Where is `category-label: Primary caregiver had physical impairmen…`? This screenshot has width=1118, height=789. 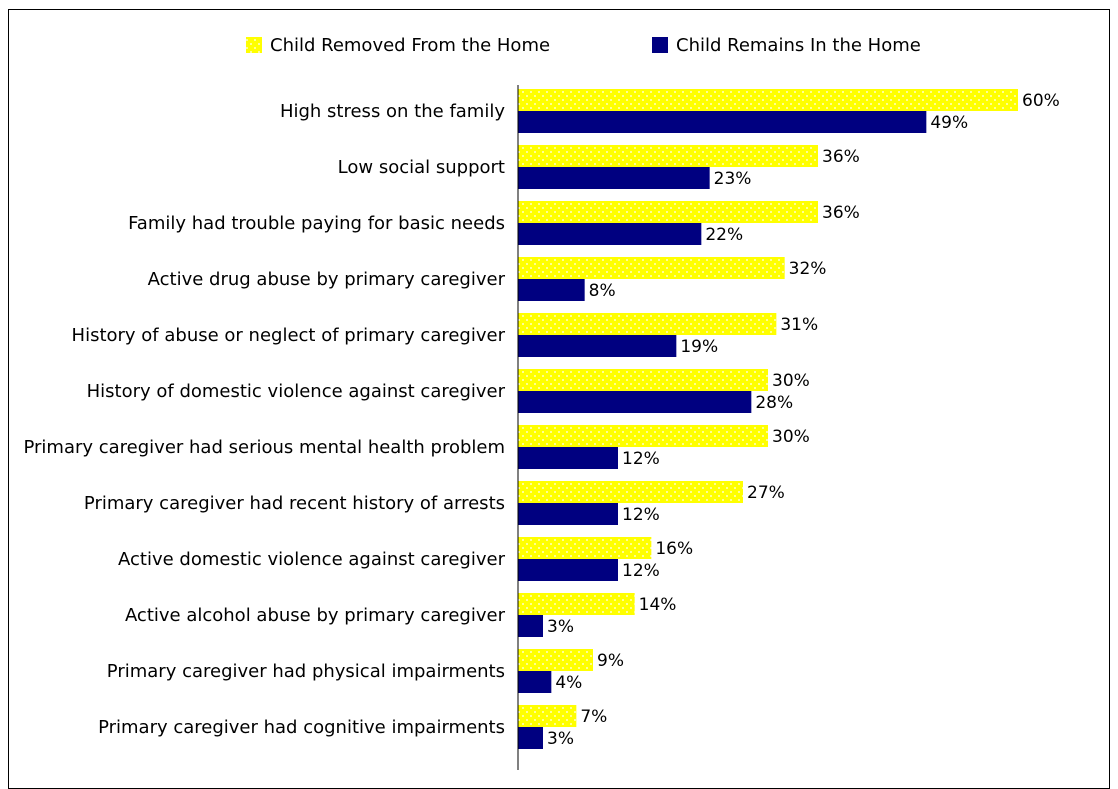
category-label: Primary caregiver had physical impairmen… is located at coordinates (306, 671).